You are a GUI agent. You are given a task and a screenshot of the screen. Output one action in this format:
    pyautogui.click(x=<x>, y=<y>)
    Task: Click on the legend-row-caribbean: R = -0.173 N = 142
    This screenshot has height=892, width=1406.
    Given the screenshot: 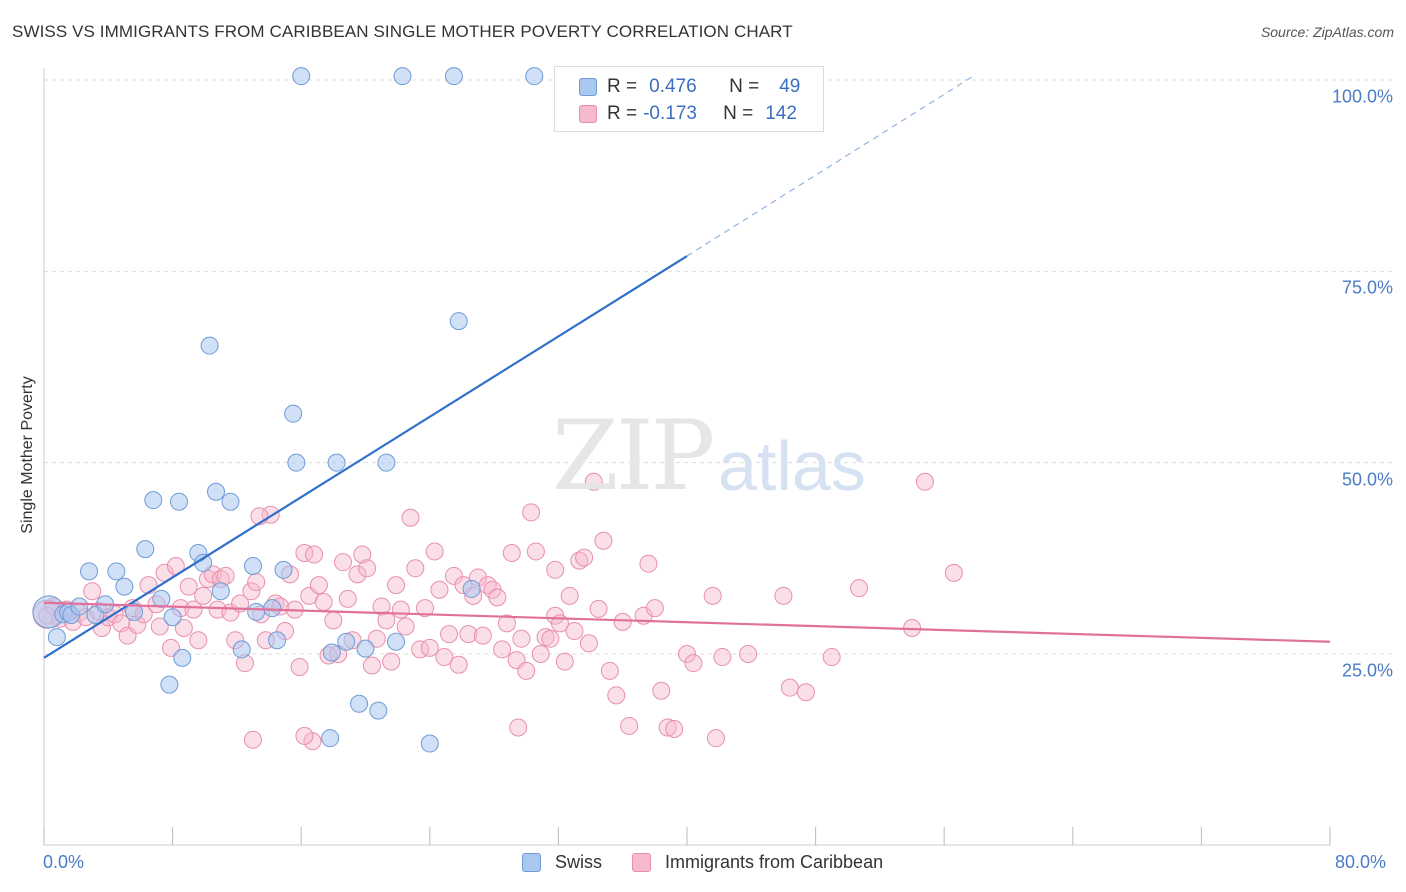 What is the action you would take?
    pyautogui.click(x=688, y=114)
    